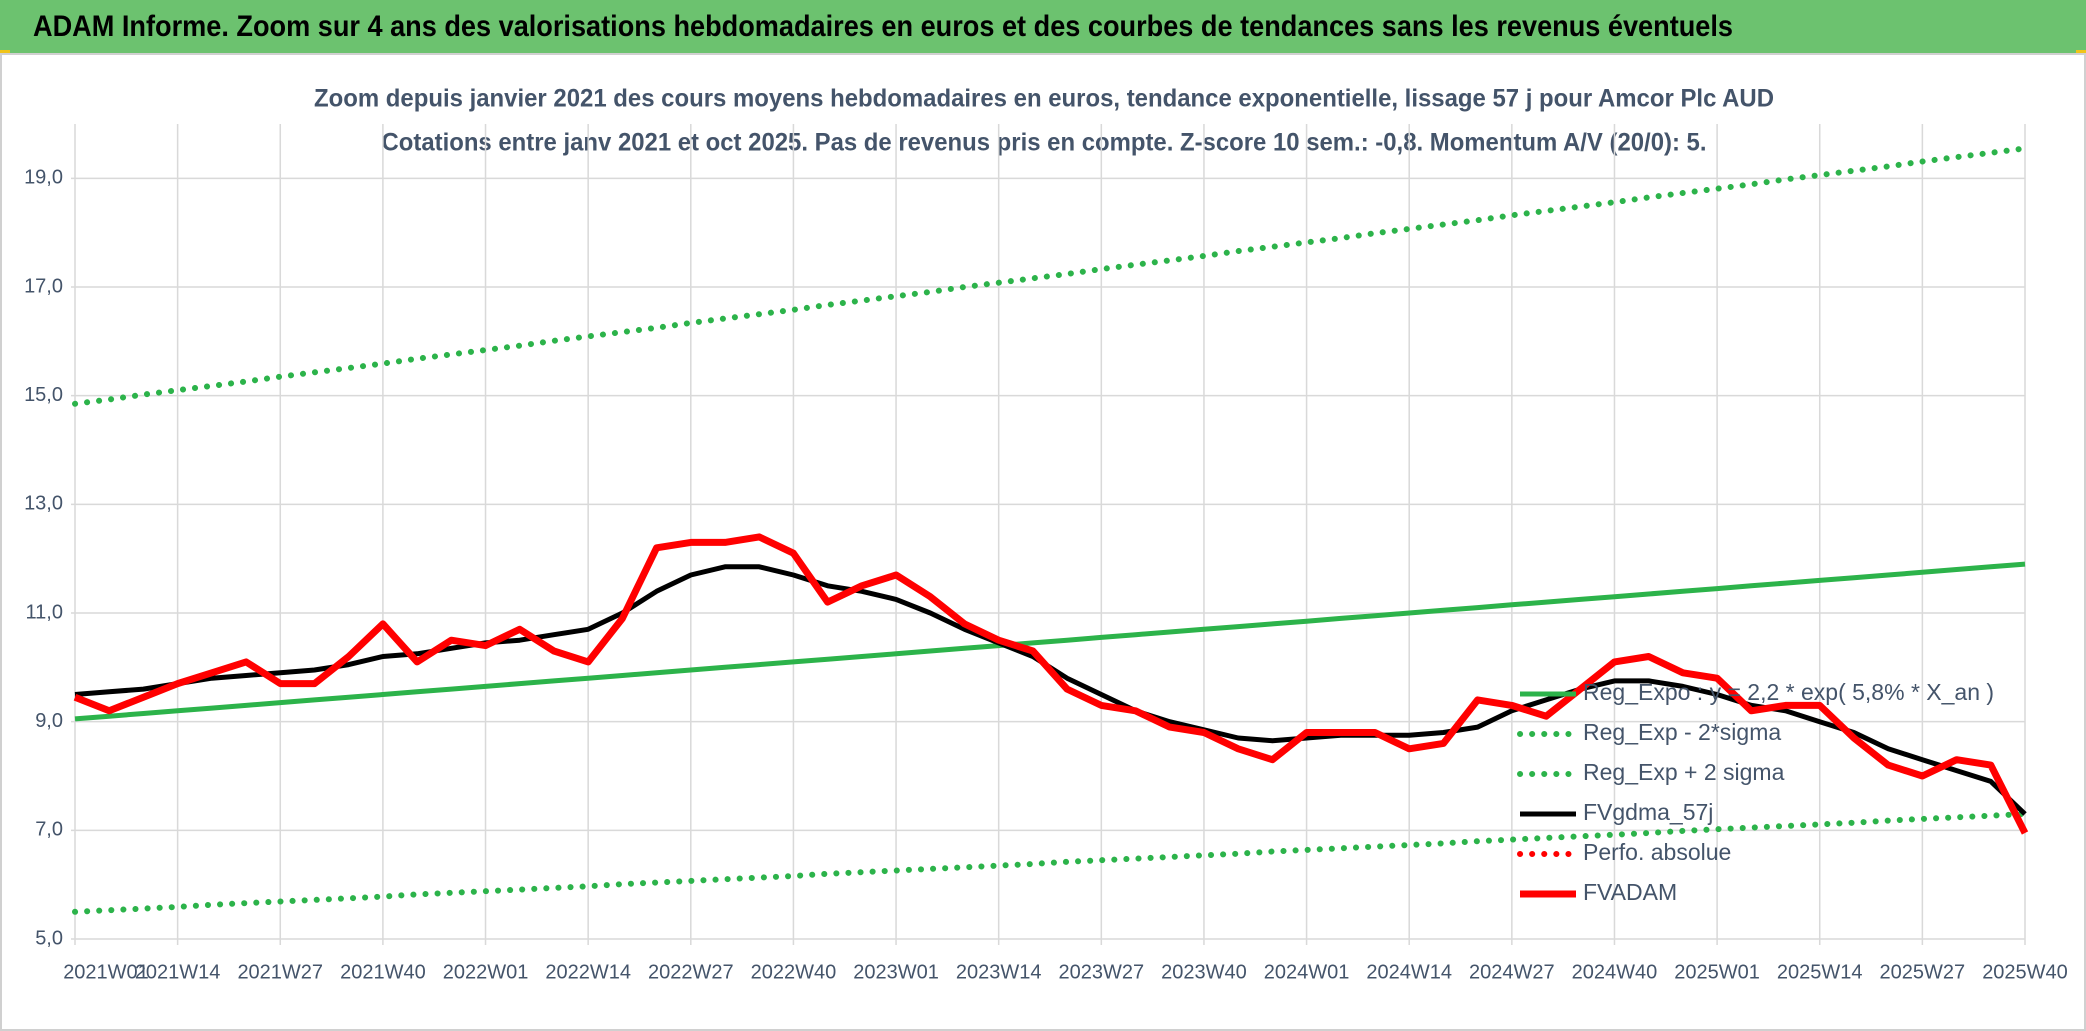  I want to click on legend-label: FVADAM, so click(1630, 892).